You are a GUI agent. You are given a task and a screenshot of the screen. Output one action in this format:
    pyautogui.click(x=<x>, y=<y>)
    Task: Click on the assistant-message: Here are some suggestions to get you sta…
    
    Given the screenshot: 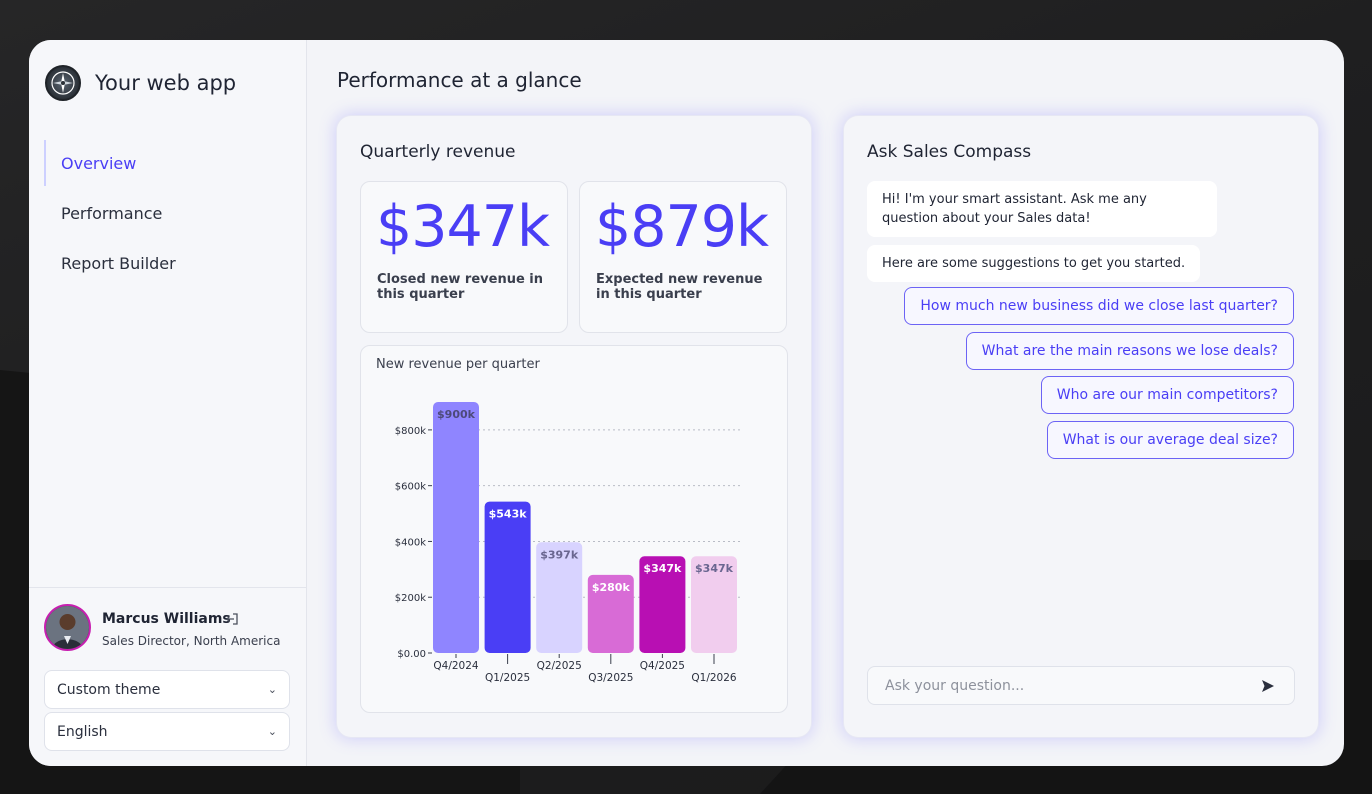 What is the action you would take?
    pyautogui.click(x=1034, y=263)
    